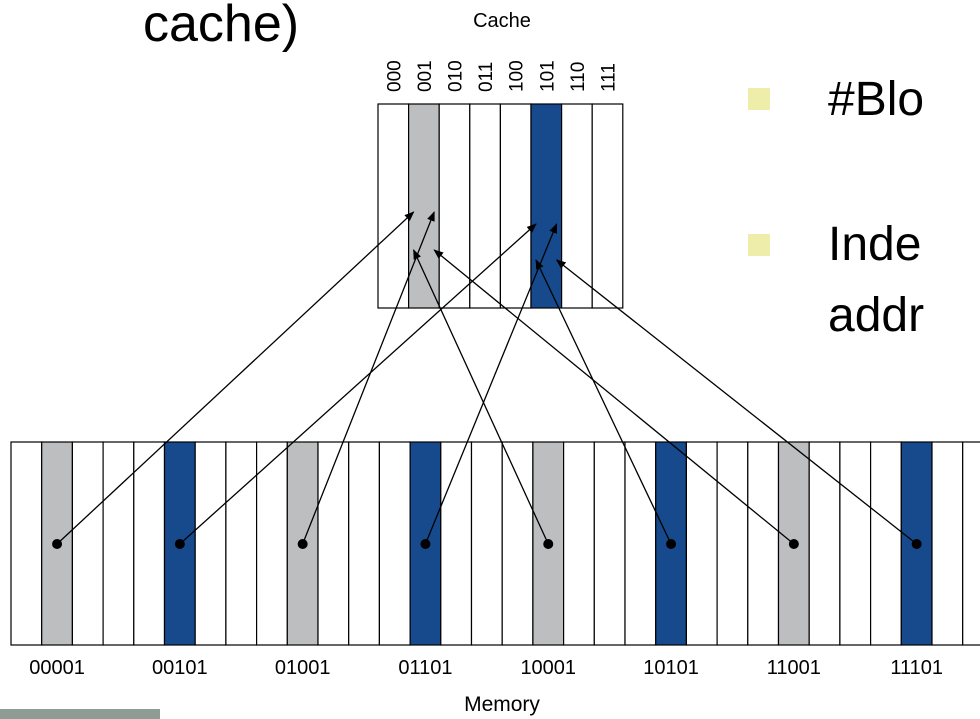 Image resolution: width=980 pixels, height=719 pixels. Describe the element at coordinates (609, 77) in the screenshot. I see `cache-index-label: 111` at that location.